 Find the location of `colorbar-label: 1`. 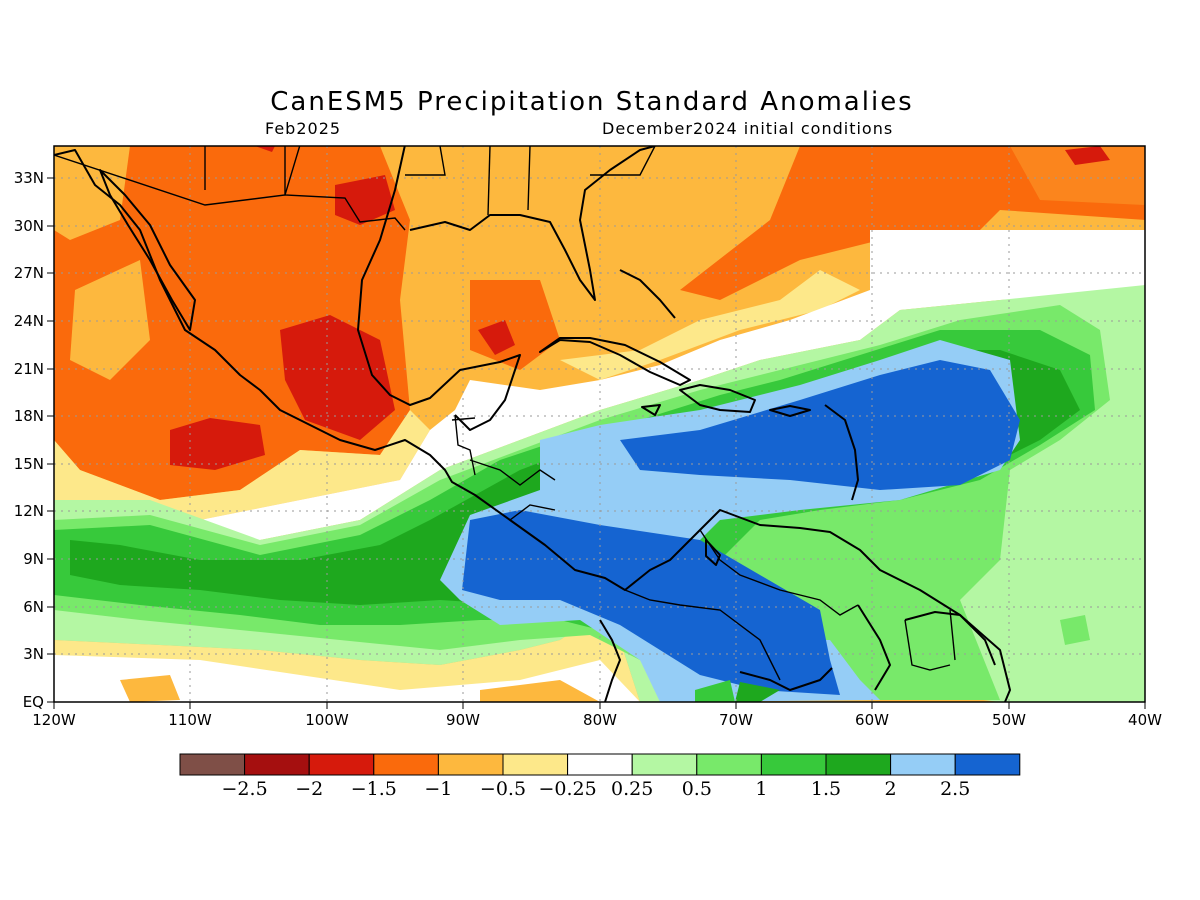

colorbar-label: 1 is located at coordinates (761, 789).